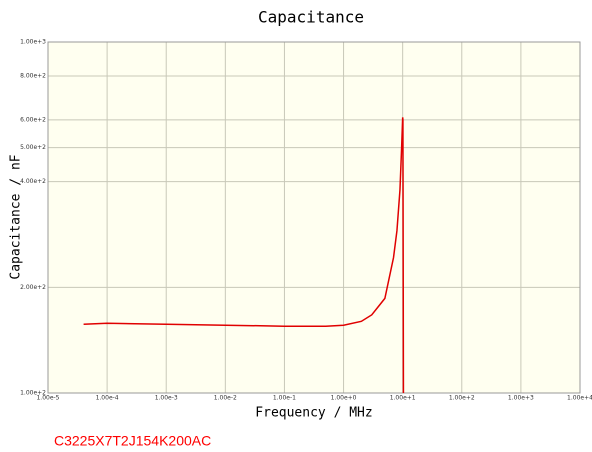  What do you see at coordinates (33, 287) in the screenshot?
I see `y-tick-label: 2.00e+2` at bounding box center [33, 287].